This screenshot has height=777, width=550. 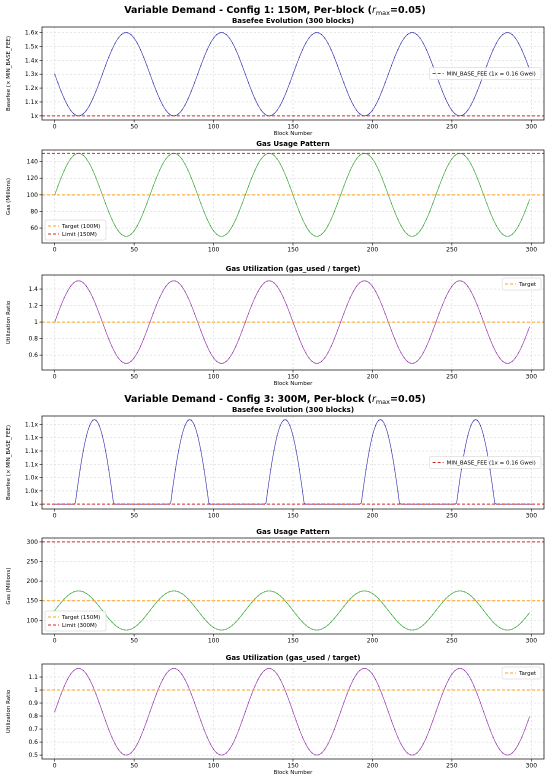 I want to click on y-tick-label: 1.1x, so click(x=32, y=438).